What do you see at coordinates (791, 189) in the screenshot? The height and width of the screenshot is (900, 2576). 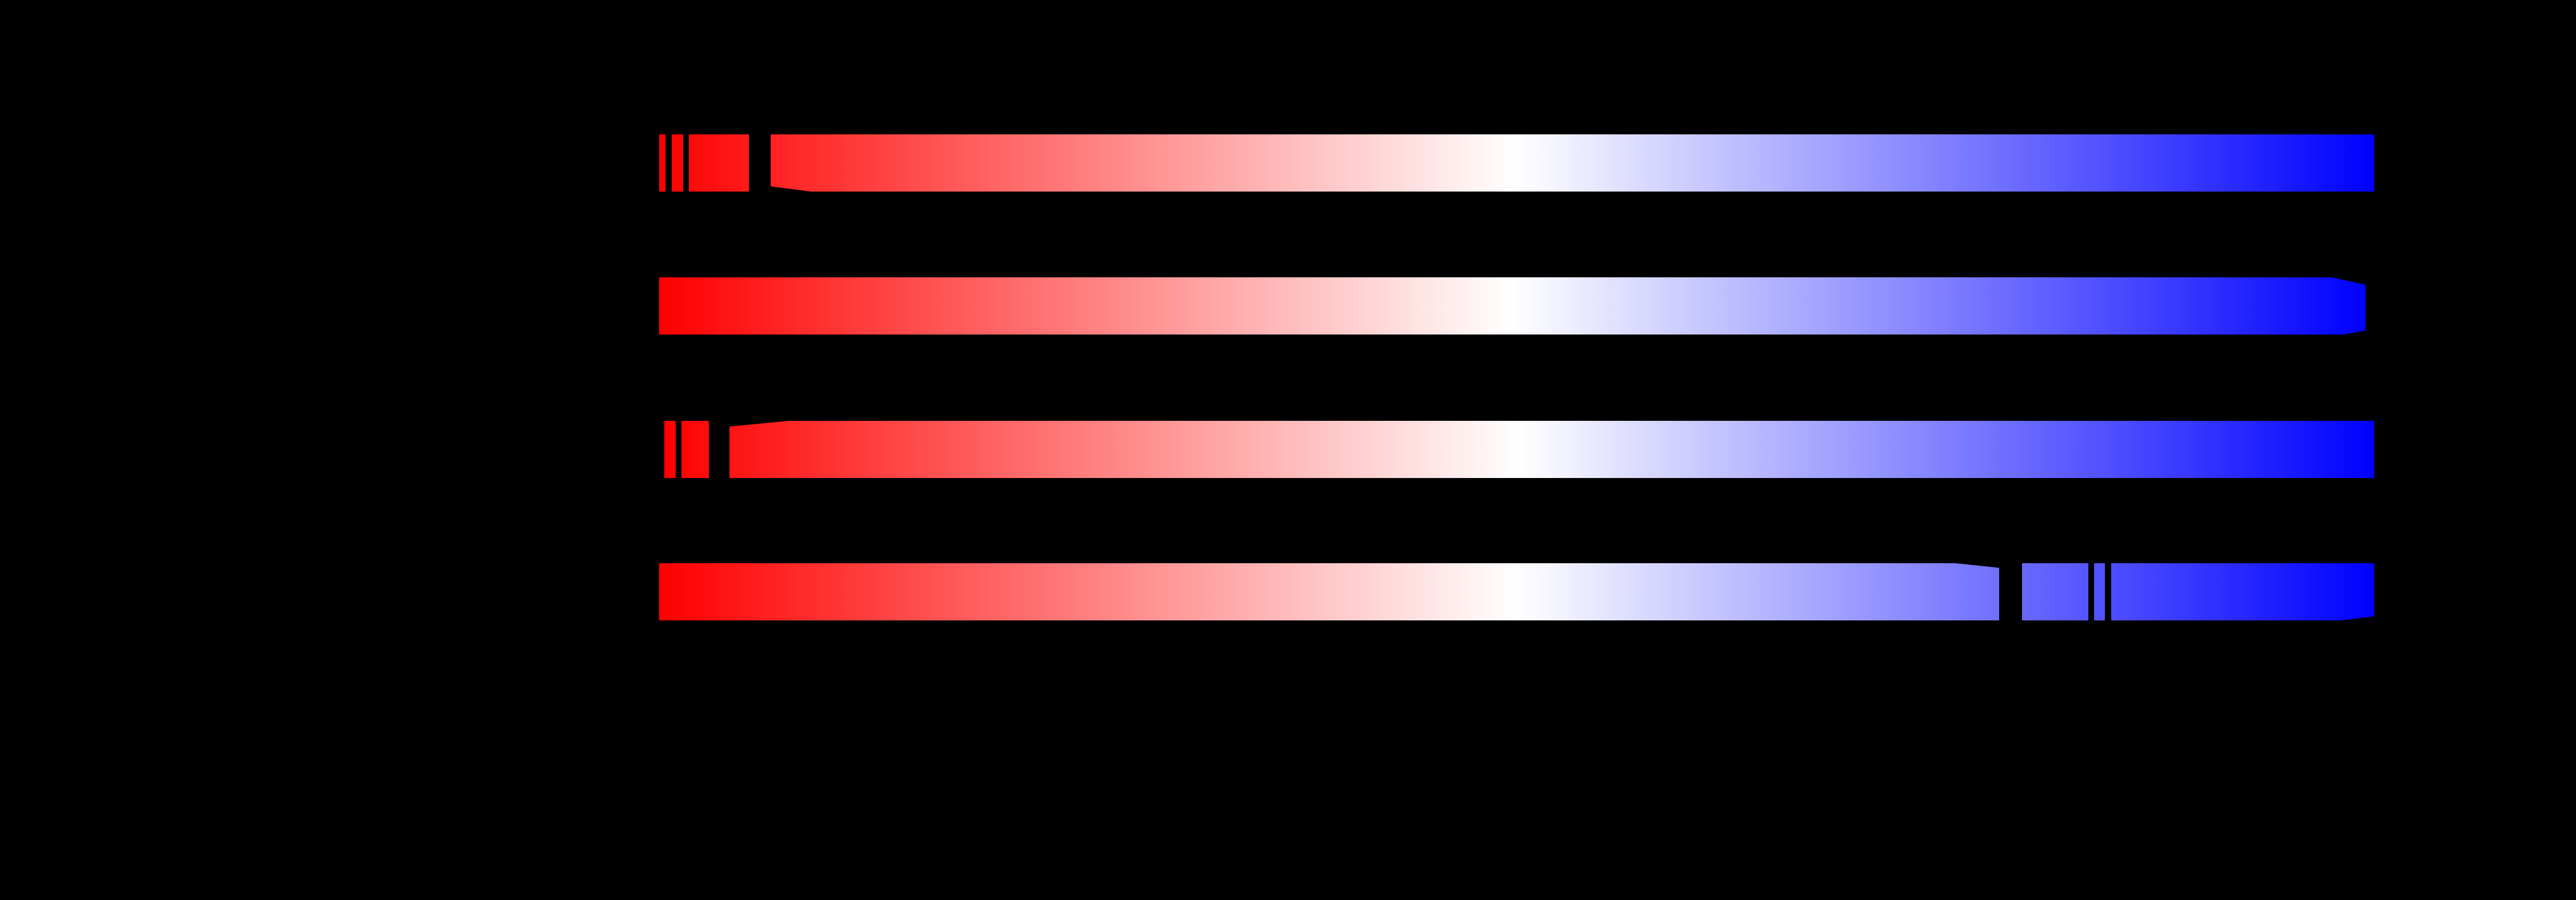 I see `track-1-taper` at bounding box center [791, 189].